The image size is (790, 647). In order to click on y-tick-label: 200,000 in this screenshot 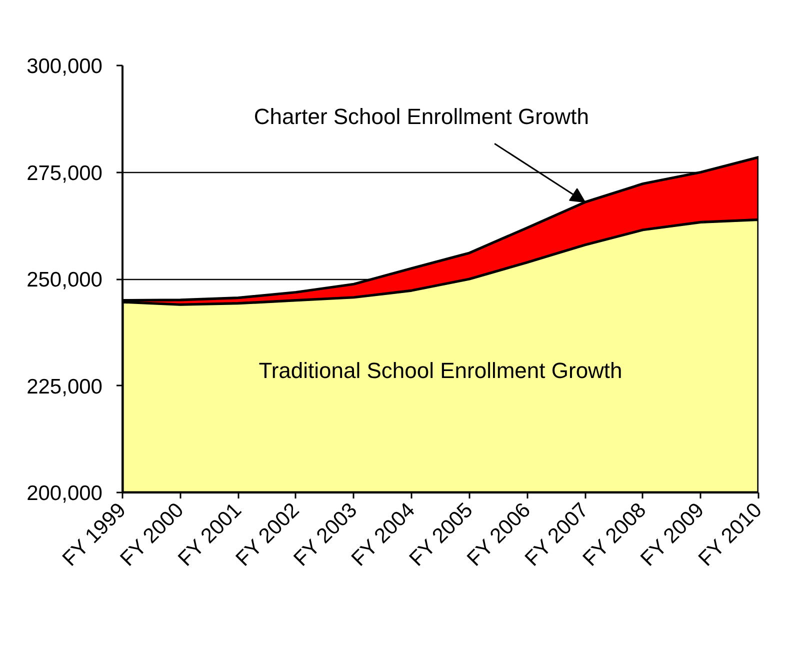, I will do `click(64, 493)`.